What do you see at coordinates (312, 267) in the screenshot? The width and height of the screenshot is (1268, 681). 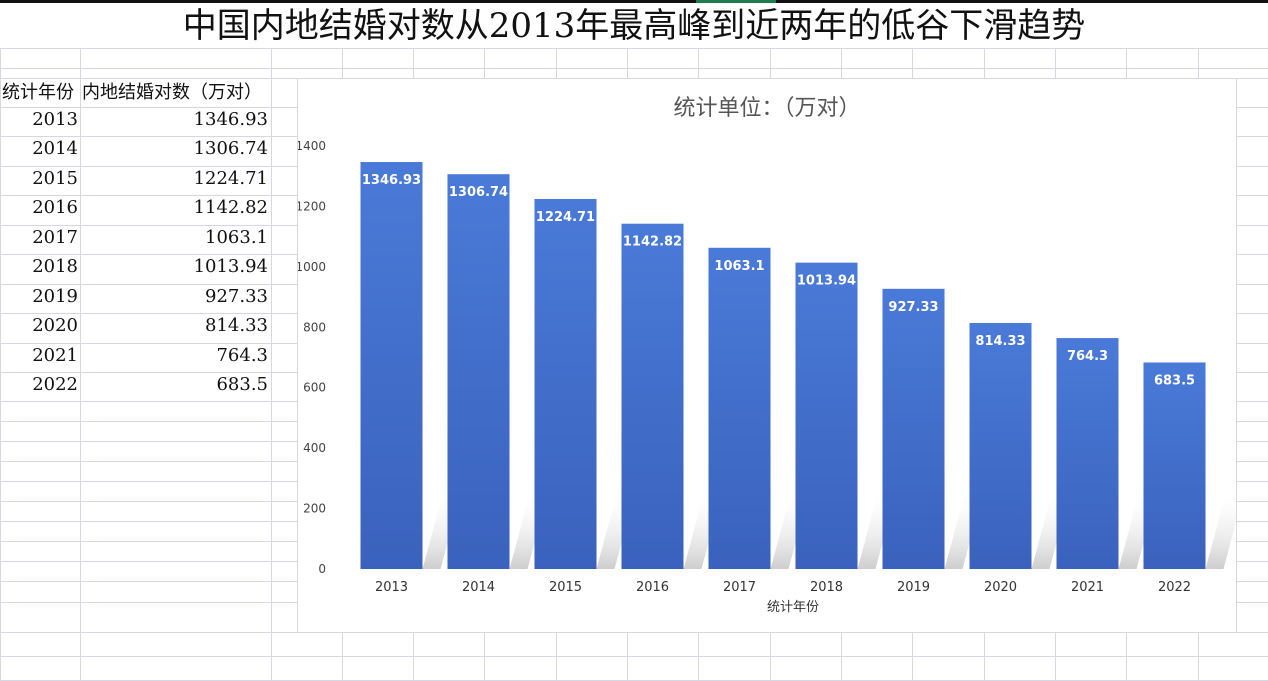 I see `y-tick-label: 1000` at bounding box center [312, 267].